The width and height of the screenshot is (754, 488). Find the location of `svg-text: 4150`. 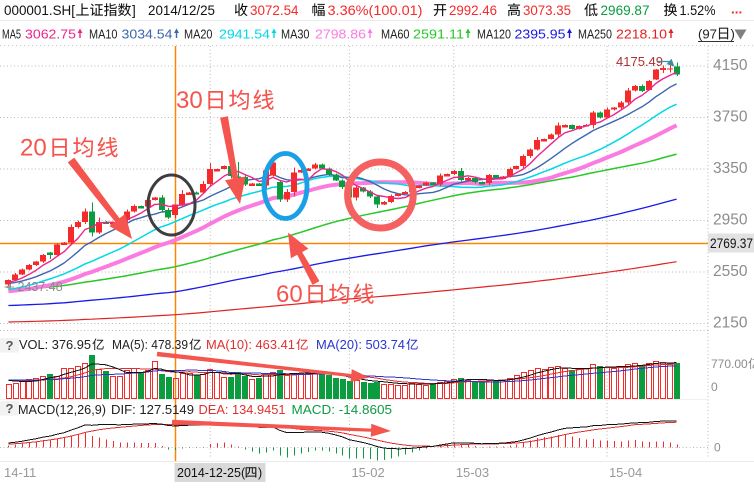

svg-text: 4150 is located at coordinates (730, 65).